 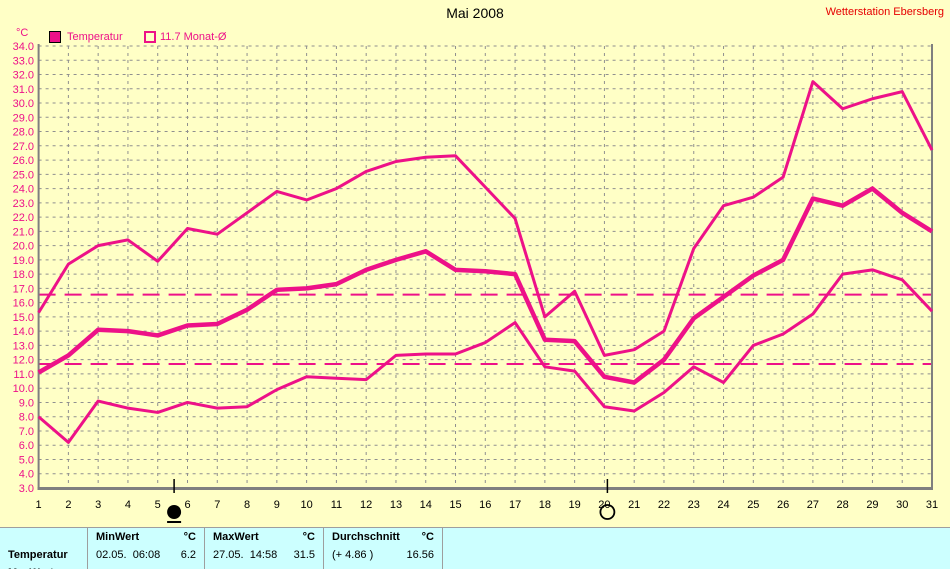 I want to click on svg-text: 26, so click(x=783, y=505).